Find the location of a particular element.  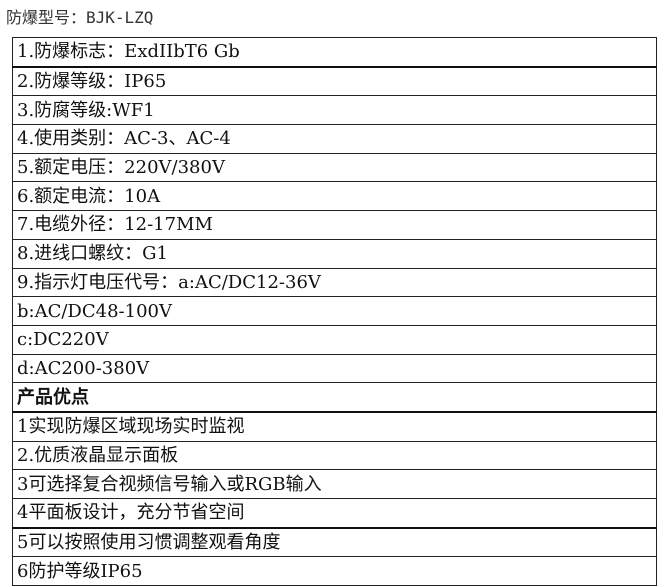

table-cell: 2.优质液晶显示面板 is located at coordinates (334, 455).